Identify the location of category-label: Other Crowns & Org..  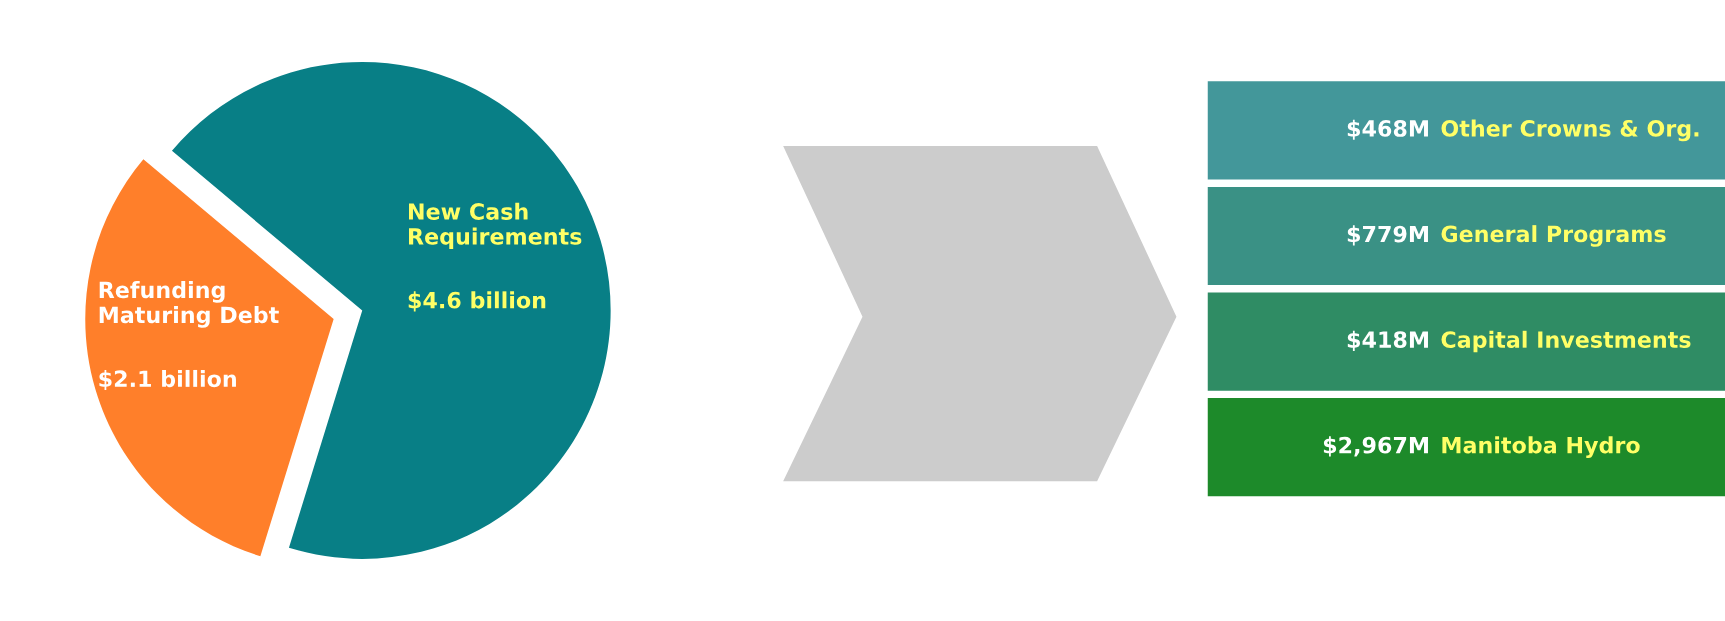
(1570, 130).